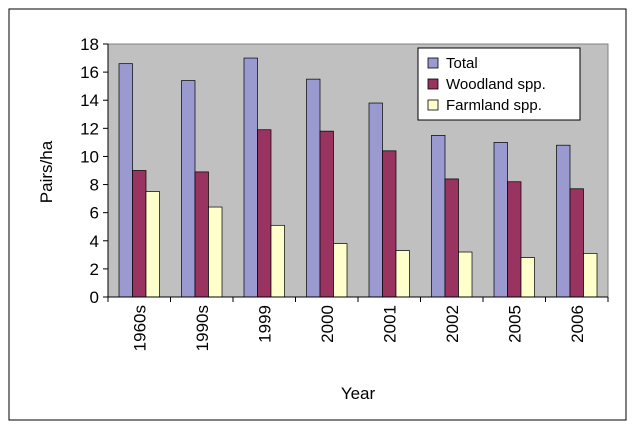  I want to click on legend-label: Farmland spp., so click(494, 105).